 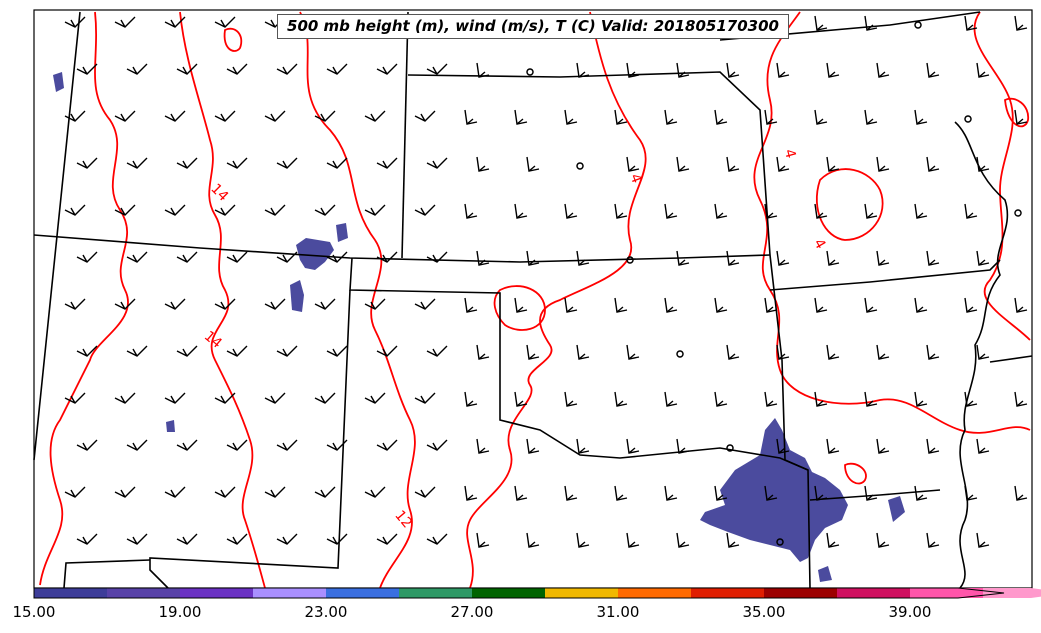 I want to click on shaded-region-utah, so click(x=58, y=82).